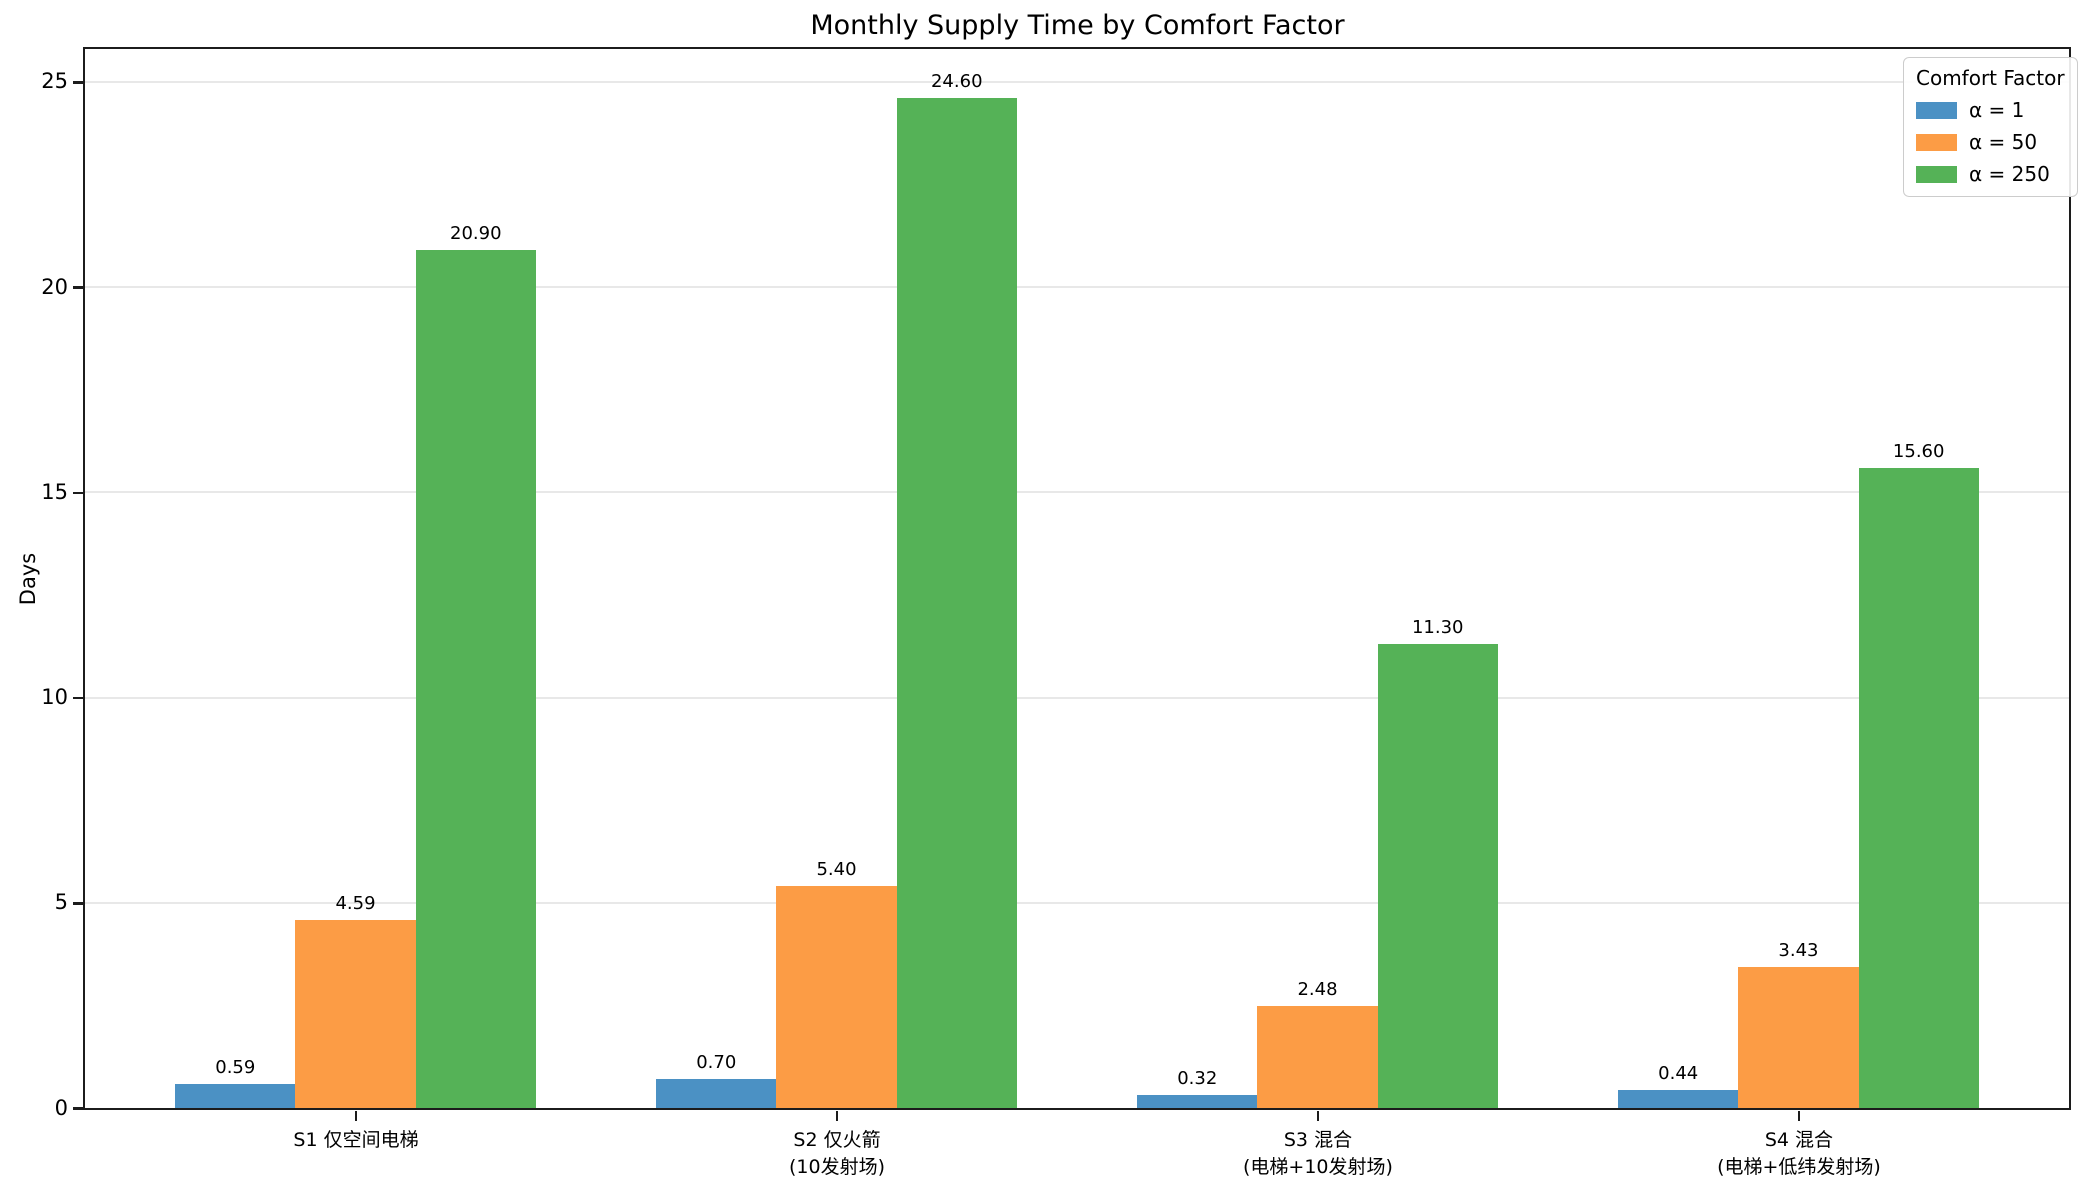 The width and height of the screenshot is (2085, 1182). What do you see at coordinates (476, 234) in the screenshot?
I see `bar-value-label: 20.90` at bounding box center [476, 234].